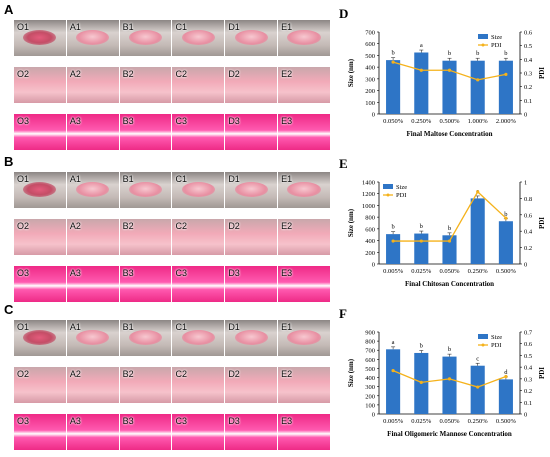  Describe the element at coordinates (388, 186) in the screenshot. I see `legend-size-swatch` at that location.